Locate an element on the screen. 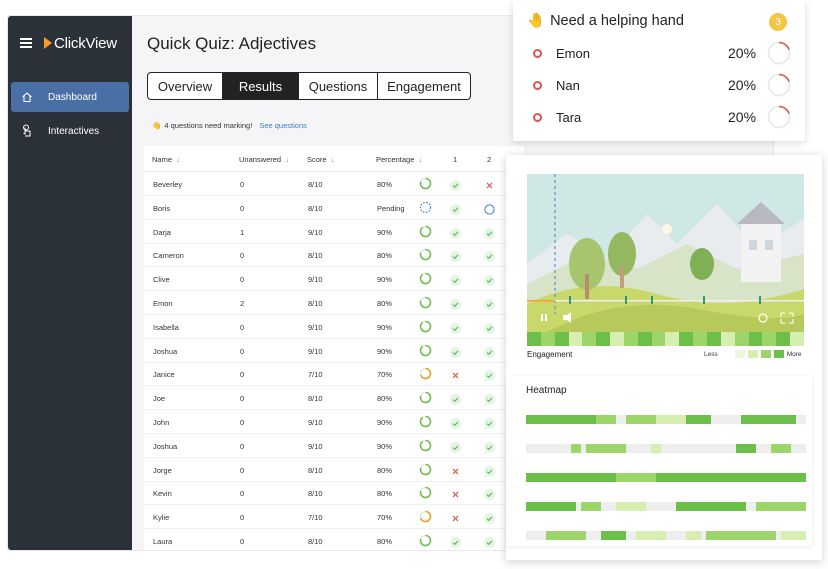  touch-icon is located at coordinates (27, 130).